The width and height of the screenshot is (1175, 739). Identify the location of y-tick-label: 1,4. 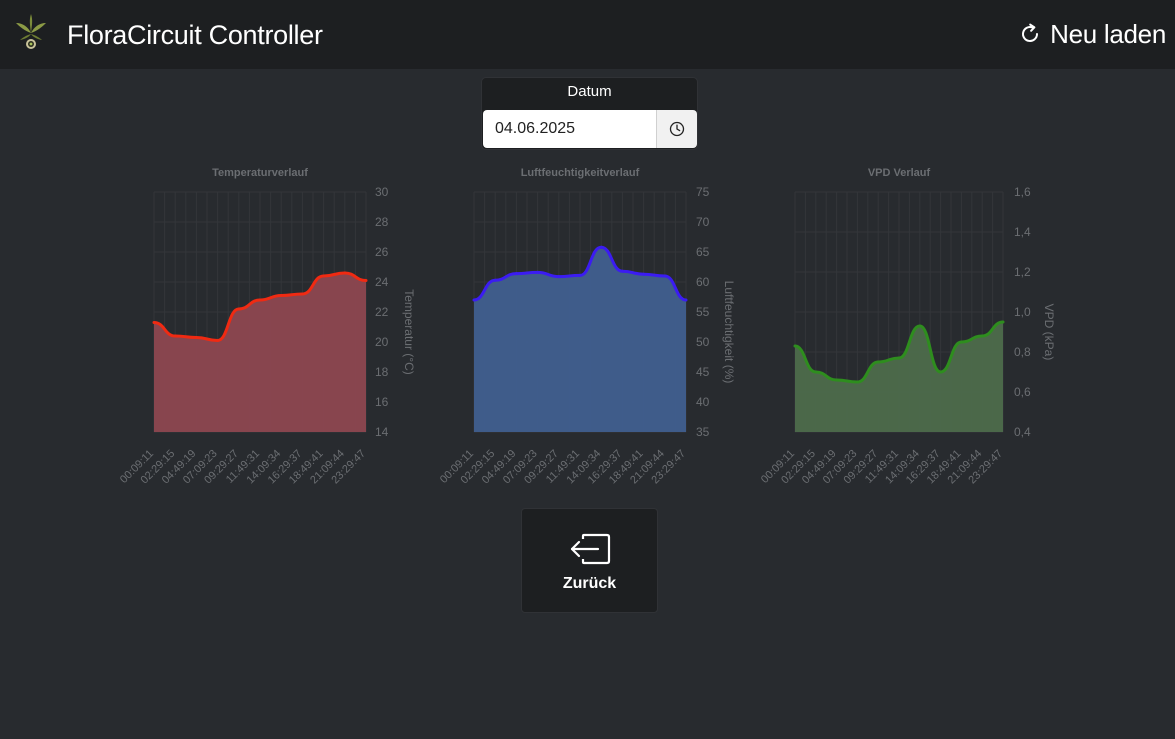
(1022, 232).